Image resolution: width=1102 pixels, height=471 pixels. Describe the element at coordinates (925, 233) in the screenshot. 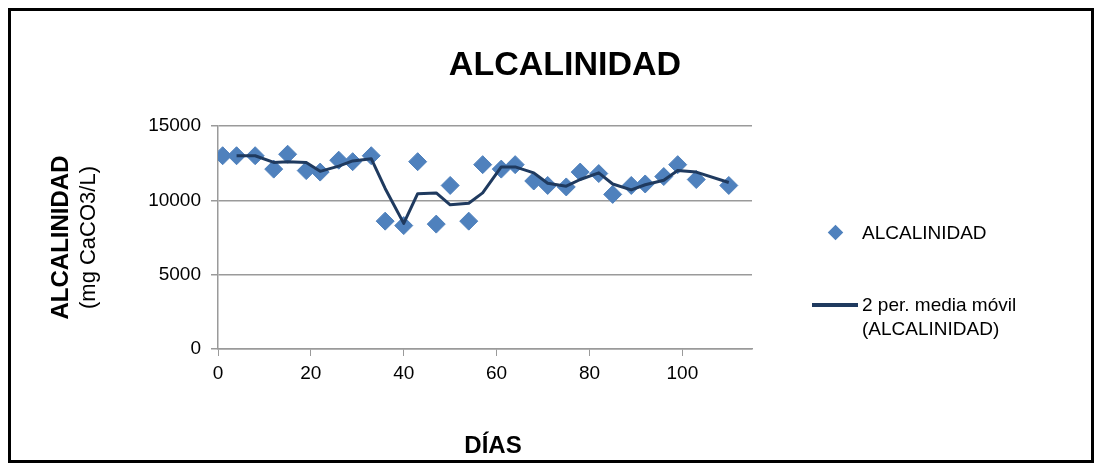

I see `legend-label: ALCALINIDAD` at that location.